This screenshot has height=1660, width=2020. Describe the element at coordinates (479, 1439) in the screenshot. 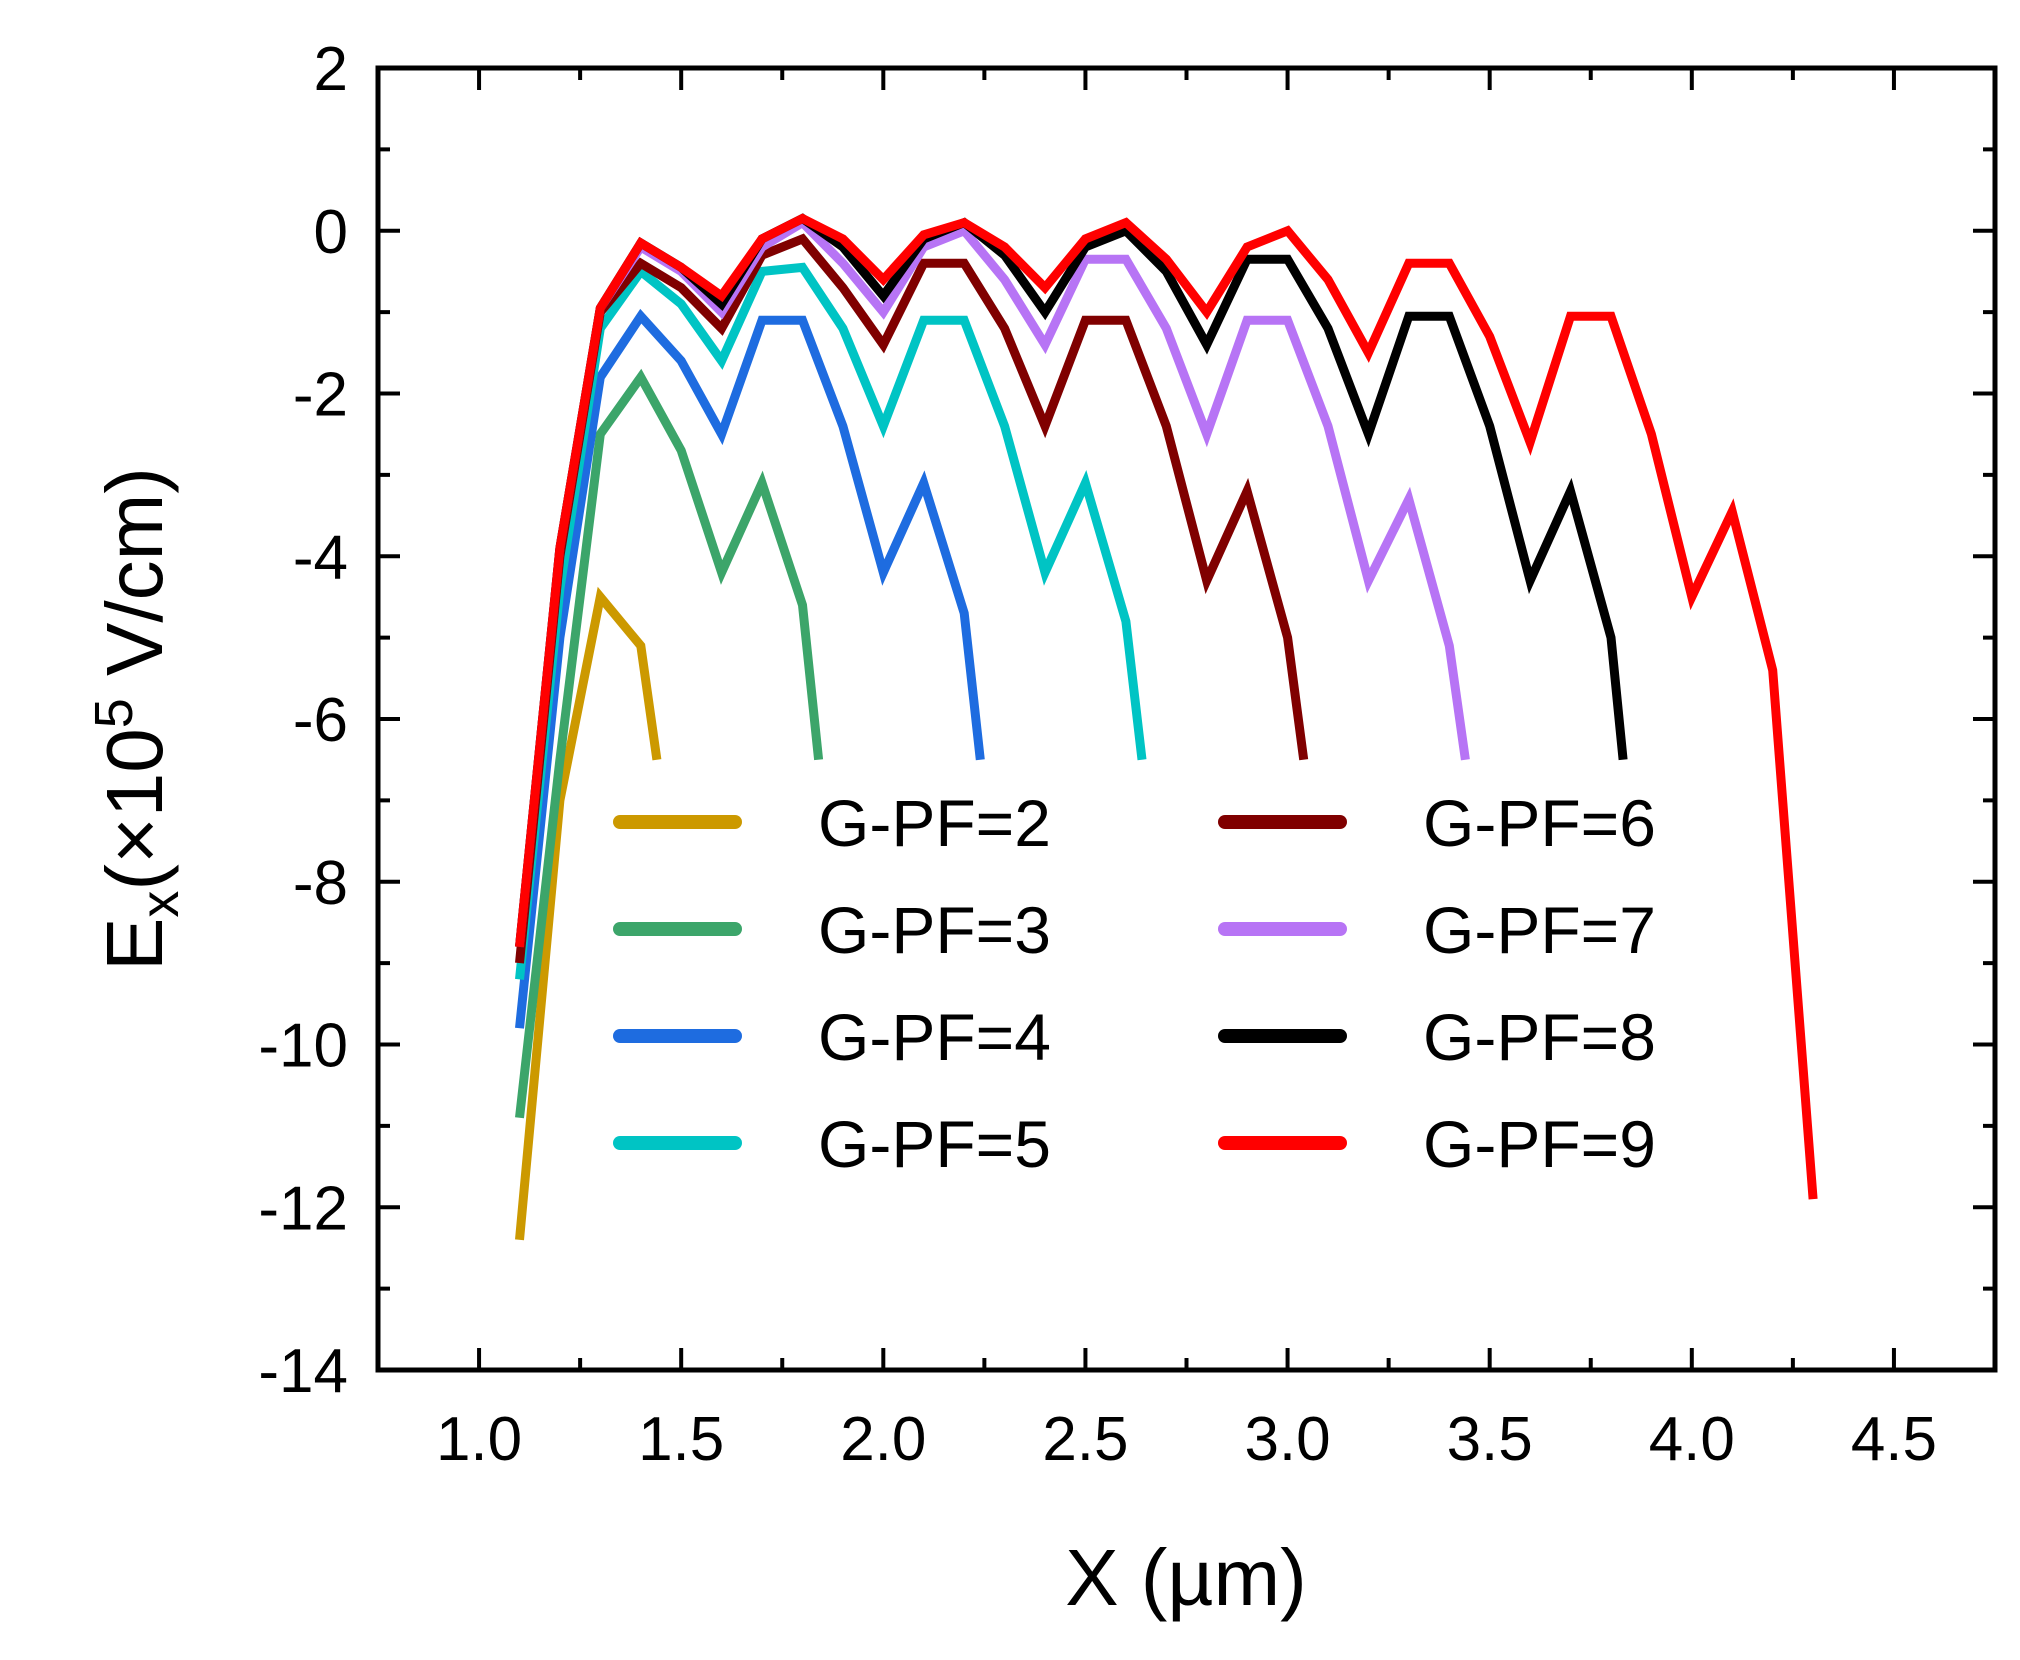

I see `x-tick-label: 1.0` at that location.